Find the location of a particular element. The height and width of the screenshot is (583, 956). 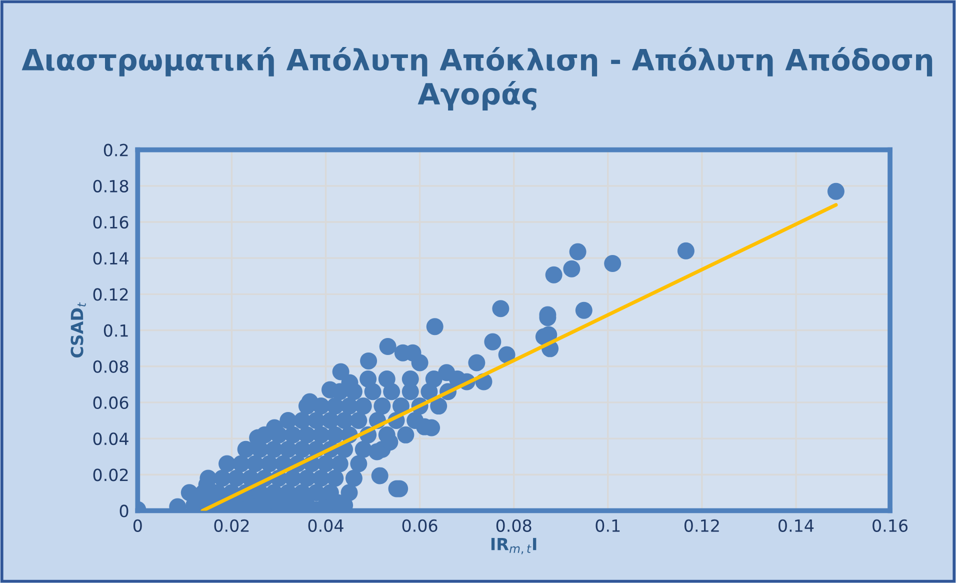

y-tick-label: 0.18 is located at coordinates (110, 186).